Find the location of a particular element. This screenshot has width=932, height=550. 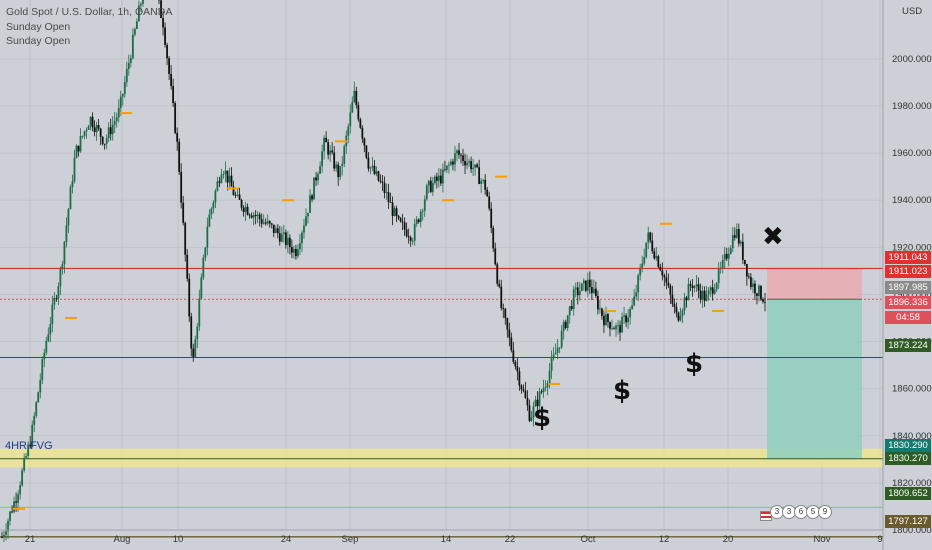

price-badge: 1896.336 is located at coordinates (908, 302).